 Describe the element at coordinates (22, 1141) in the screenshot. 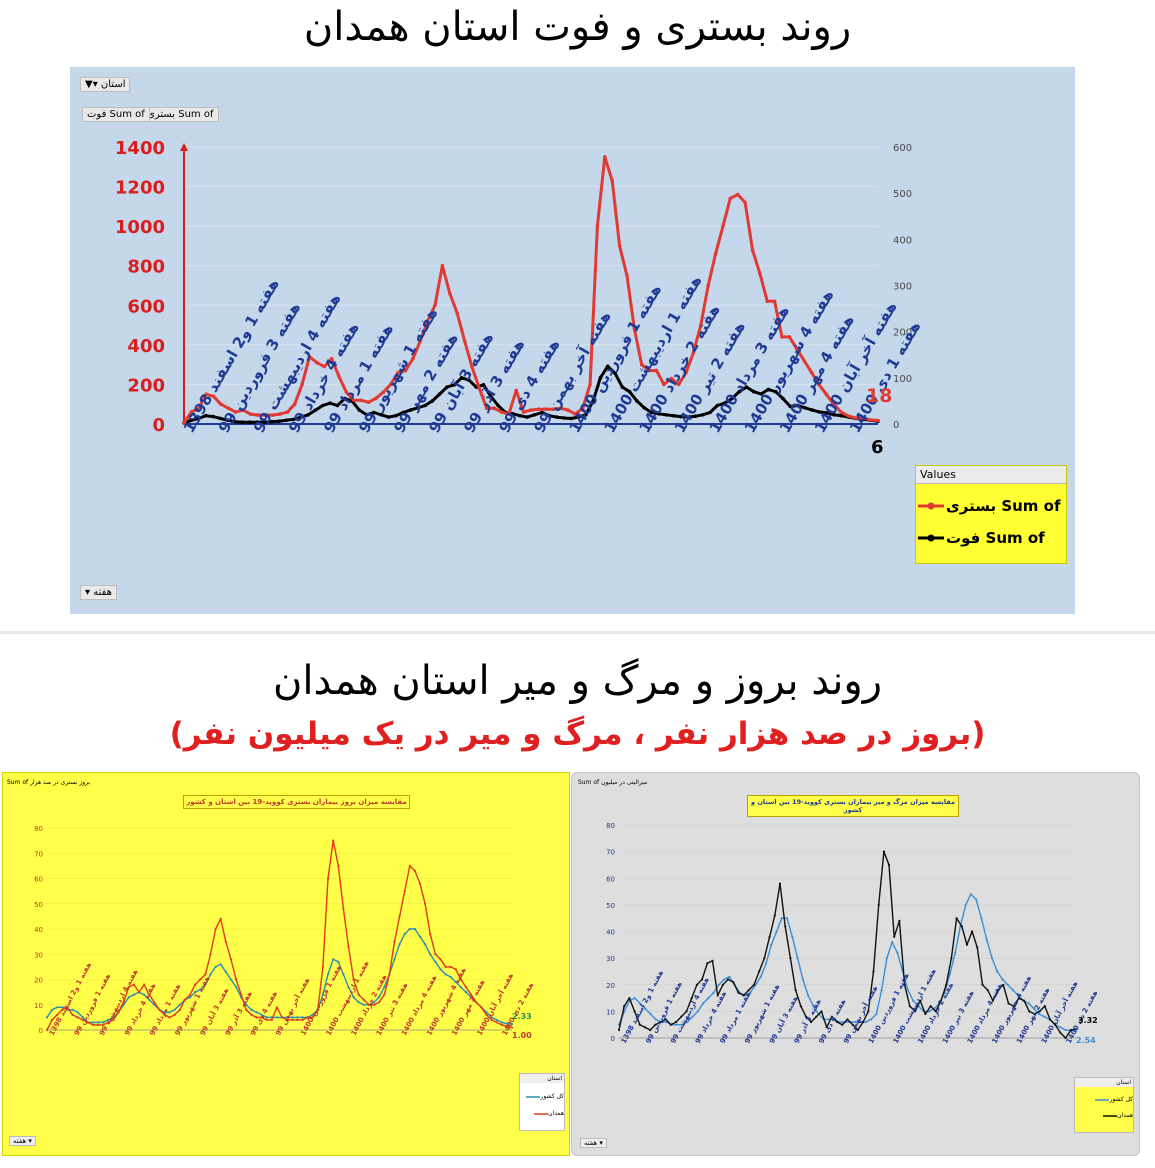

I see `incidence-week-button: هفته ▾` at that location.